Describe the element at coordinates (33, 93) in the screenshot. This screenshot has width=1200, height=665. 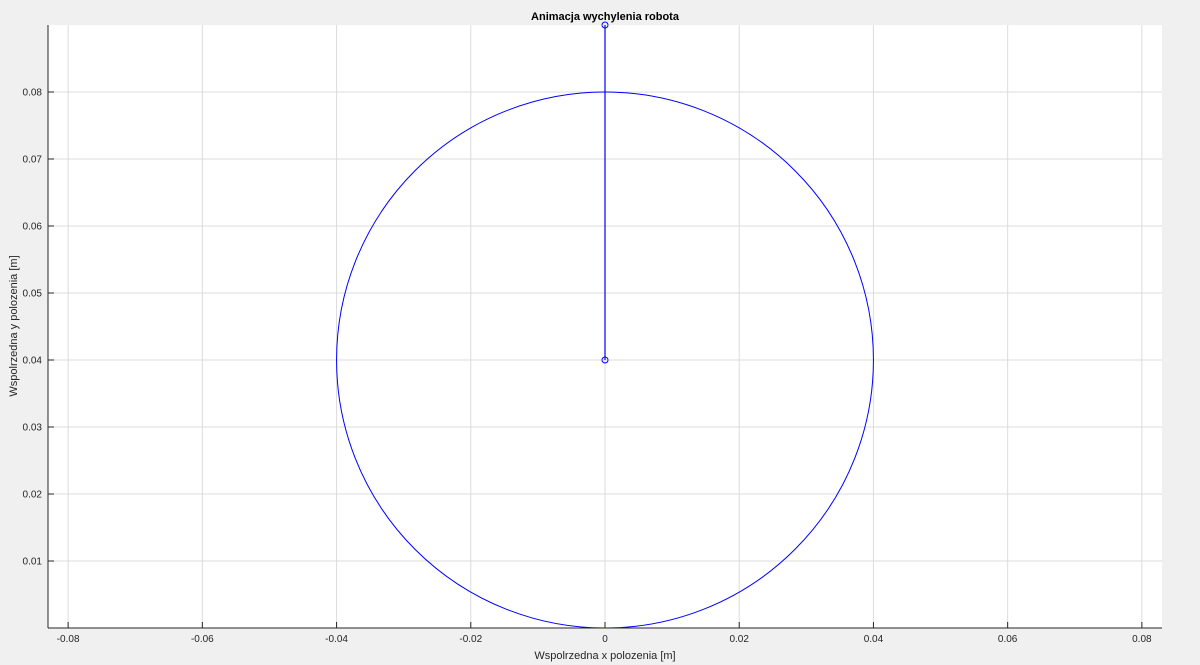
I see `y-tick-label: 0.08` at that location.